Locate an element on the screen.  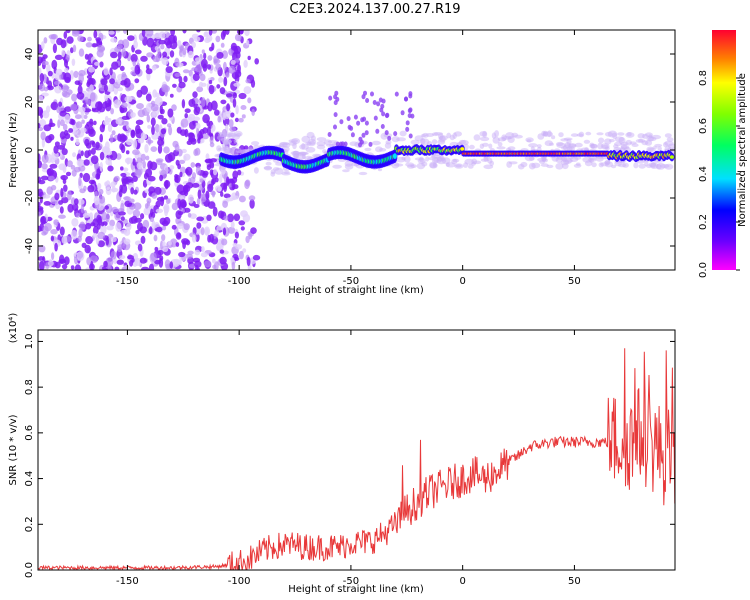
snr-y-tick-label: 0.4 is located at coordinates (29, 479).